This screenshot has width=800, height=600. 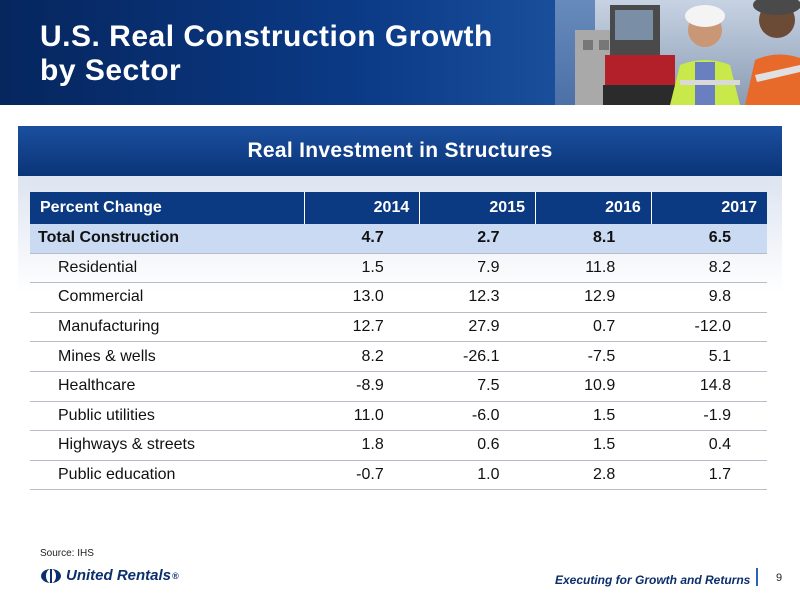 I want to click on cell-2017: 5.1, so click(x=709, y=356).